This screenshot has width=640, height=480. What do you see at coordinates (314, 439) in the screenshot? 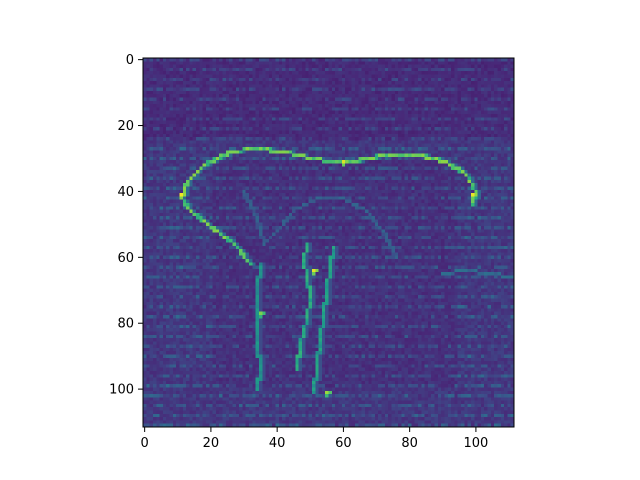
I see `x-axis: 0 20 40 60 80 100` at bounding box center [314, 439].